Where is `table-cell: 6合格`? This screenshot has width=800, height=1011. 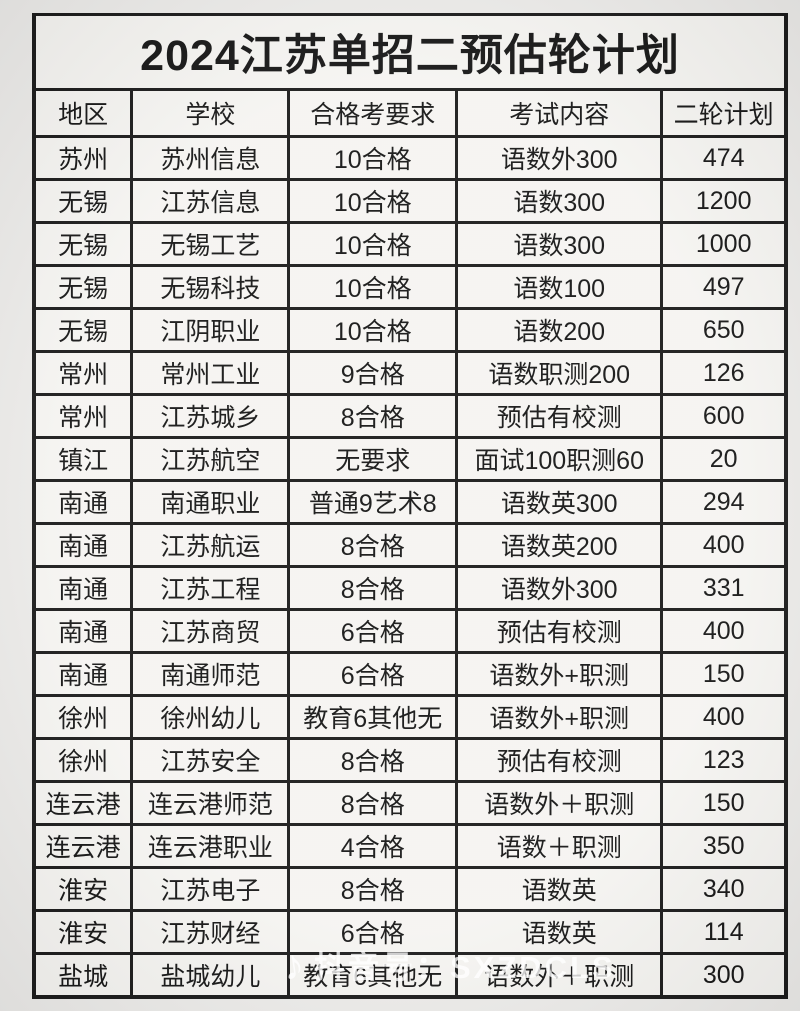
table-cell: 6合格 is located at coordinates (373, 674).